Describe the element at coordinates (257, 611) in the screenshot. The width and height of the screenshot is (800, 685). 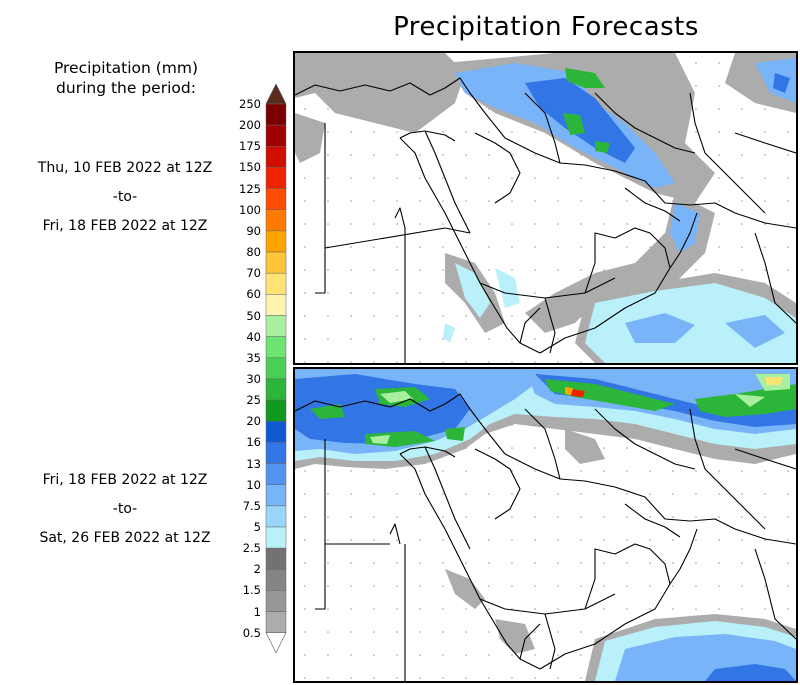
I see `scale-tick-label: 1` at that location.